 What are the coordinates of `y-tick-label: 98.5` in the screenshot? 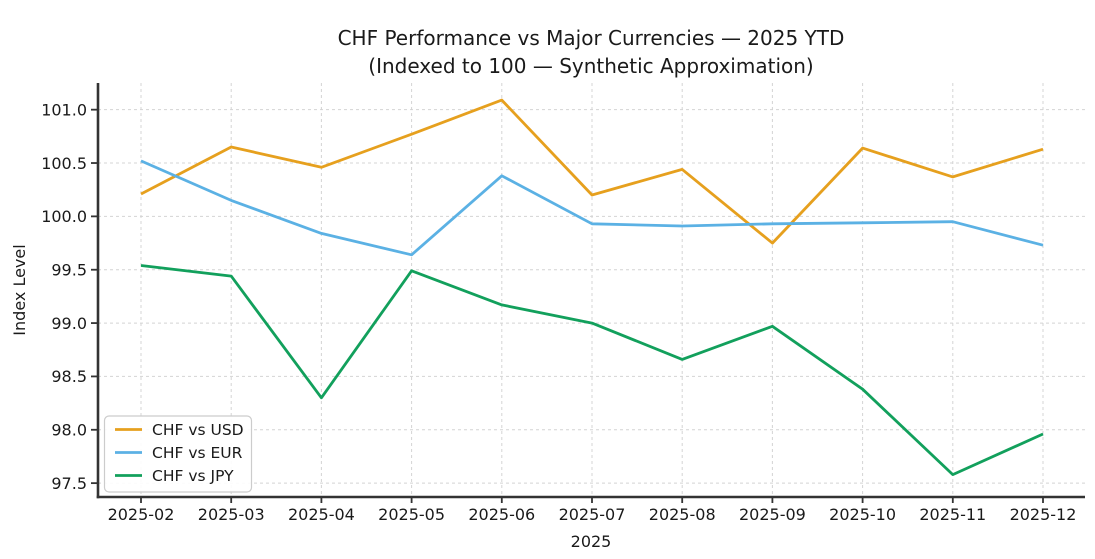 It's located at (69, 376).